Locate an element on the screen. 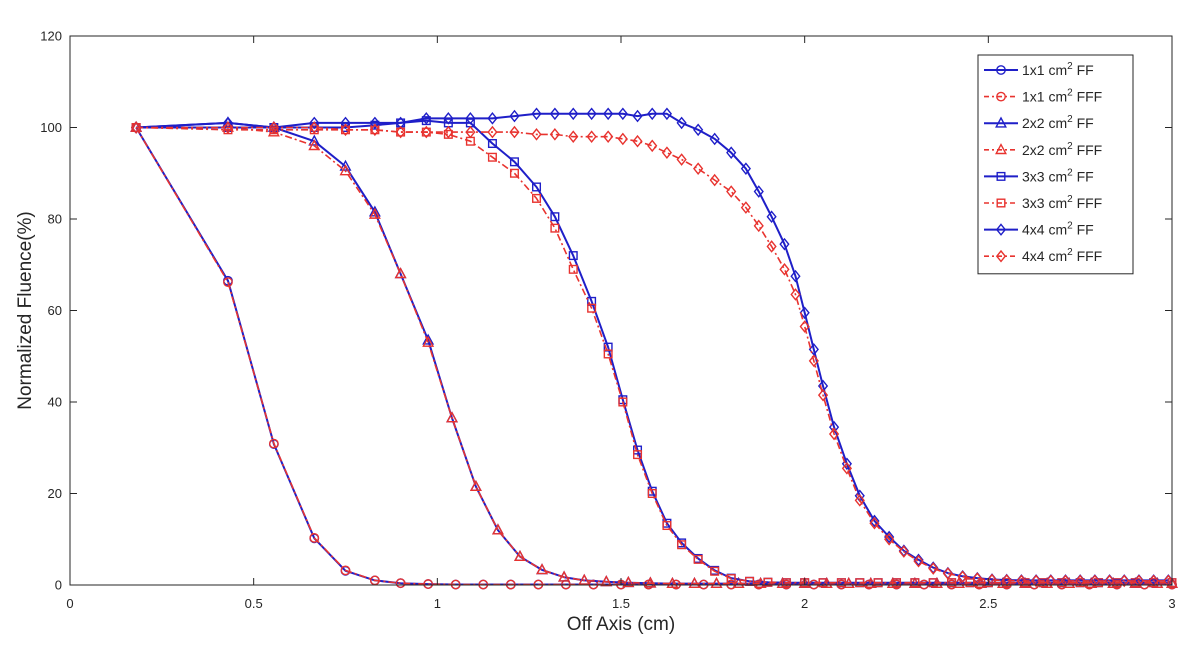 Image resolution: width=1200 pixels, height=665 pixels. legend-label: 4x4 cm2 FFF is located at coordinates (1062, 255).